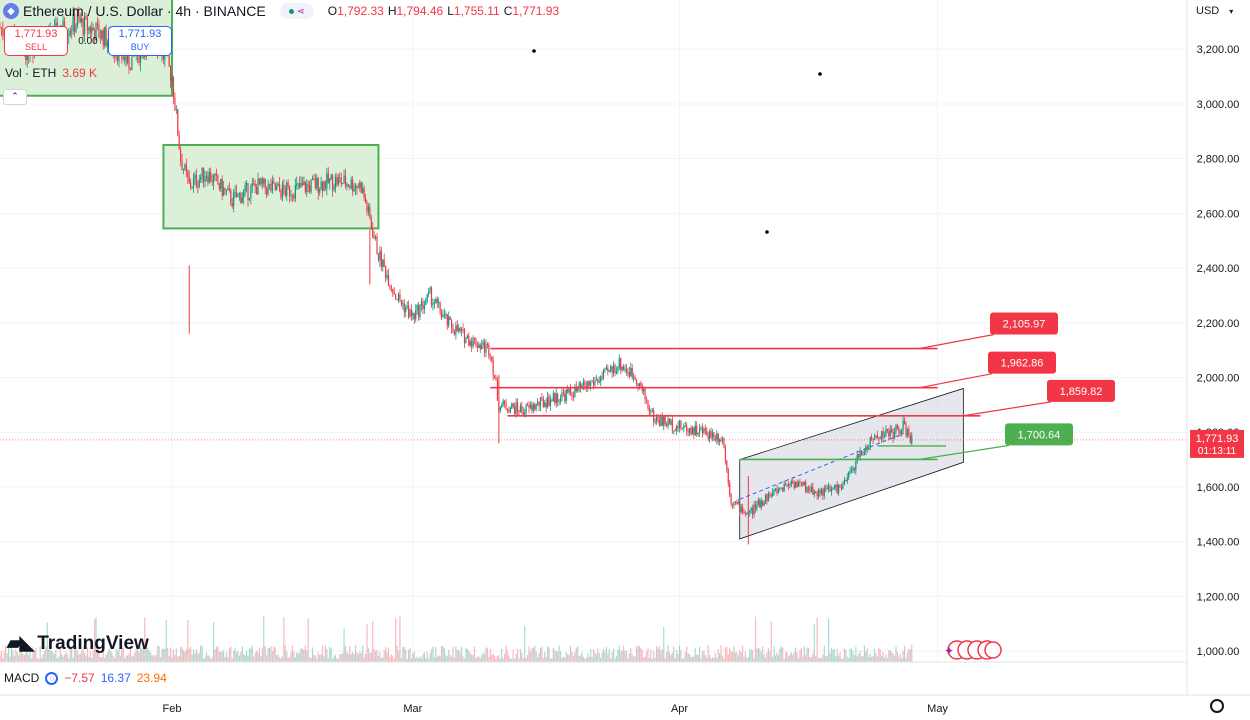 The width and height of the screenshot is (1250, 720). I want to click on collapse-legend-button: ⌃, so click(15, 97).